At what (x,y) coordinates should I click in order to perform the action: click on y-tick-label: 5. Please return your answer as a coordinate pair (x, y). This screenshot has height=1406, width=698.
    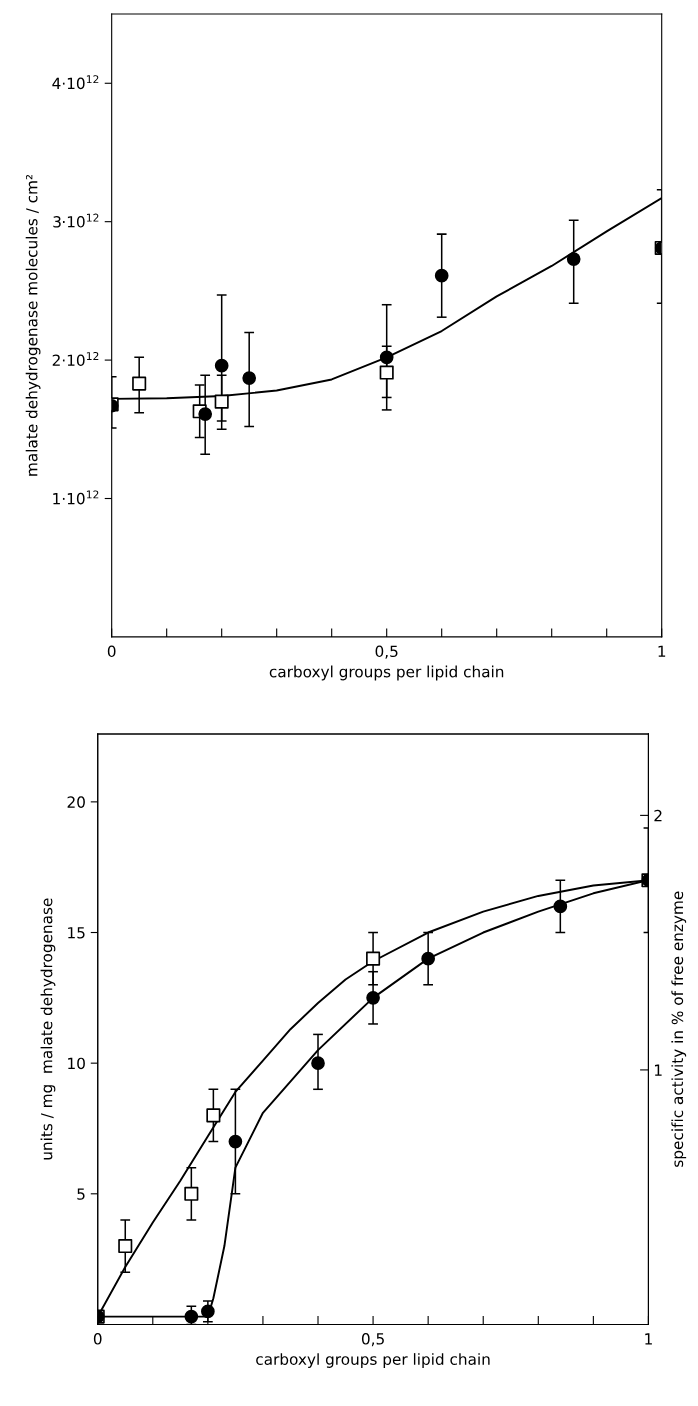
    Looking at the image, I should click on (81, 1194).